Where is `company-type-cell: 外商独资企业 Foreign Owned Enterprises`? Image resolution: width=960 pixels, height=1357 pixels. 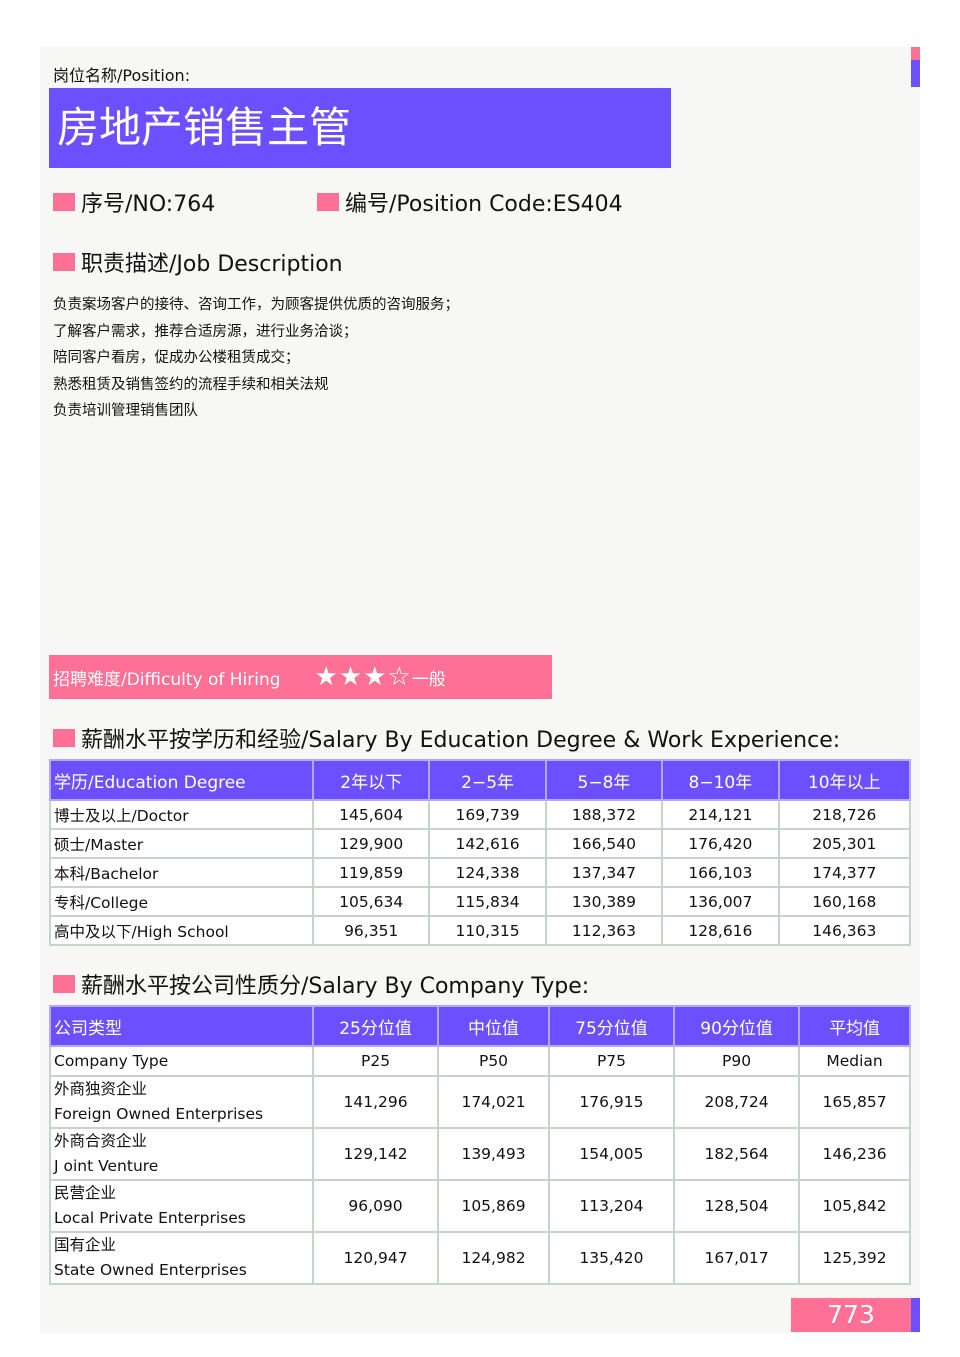 company-type-cell: 外商独资企业 Foreign Owned Enterprises is located at coordinates (181, 1102).